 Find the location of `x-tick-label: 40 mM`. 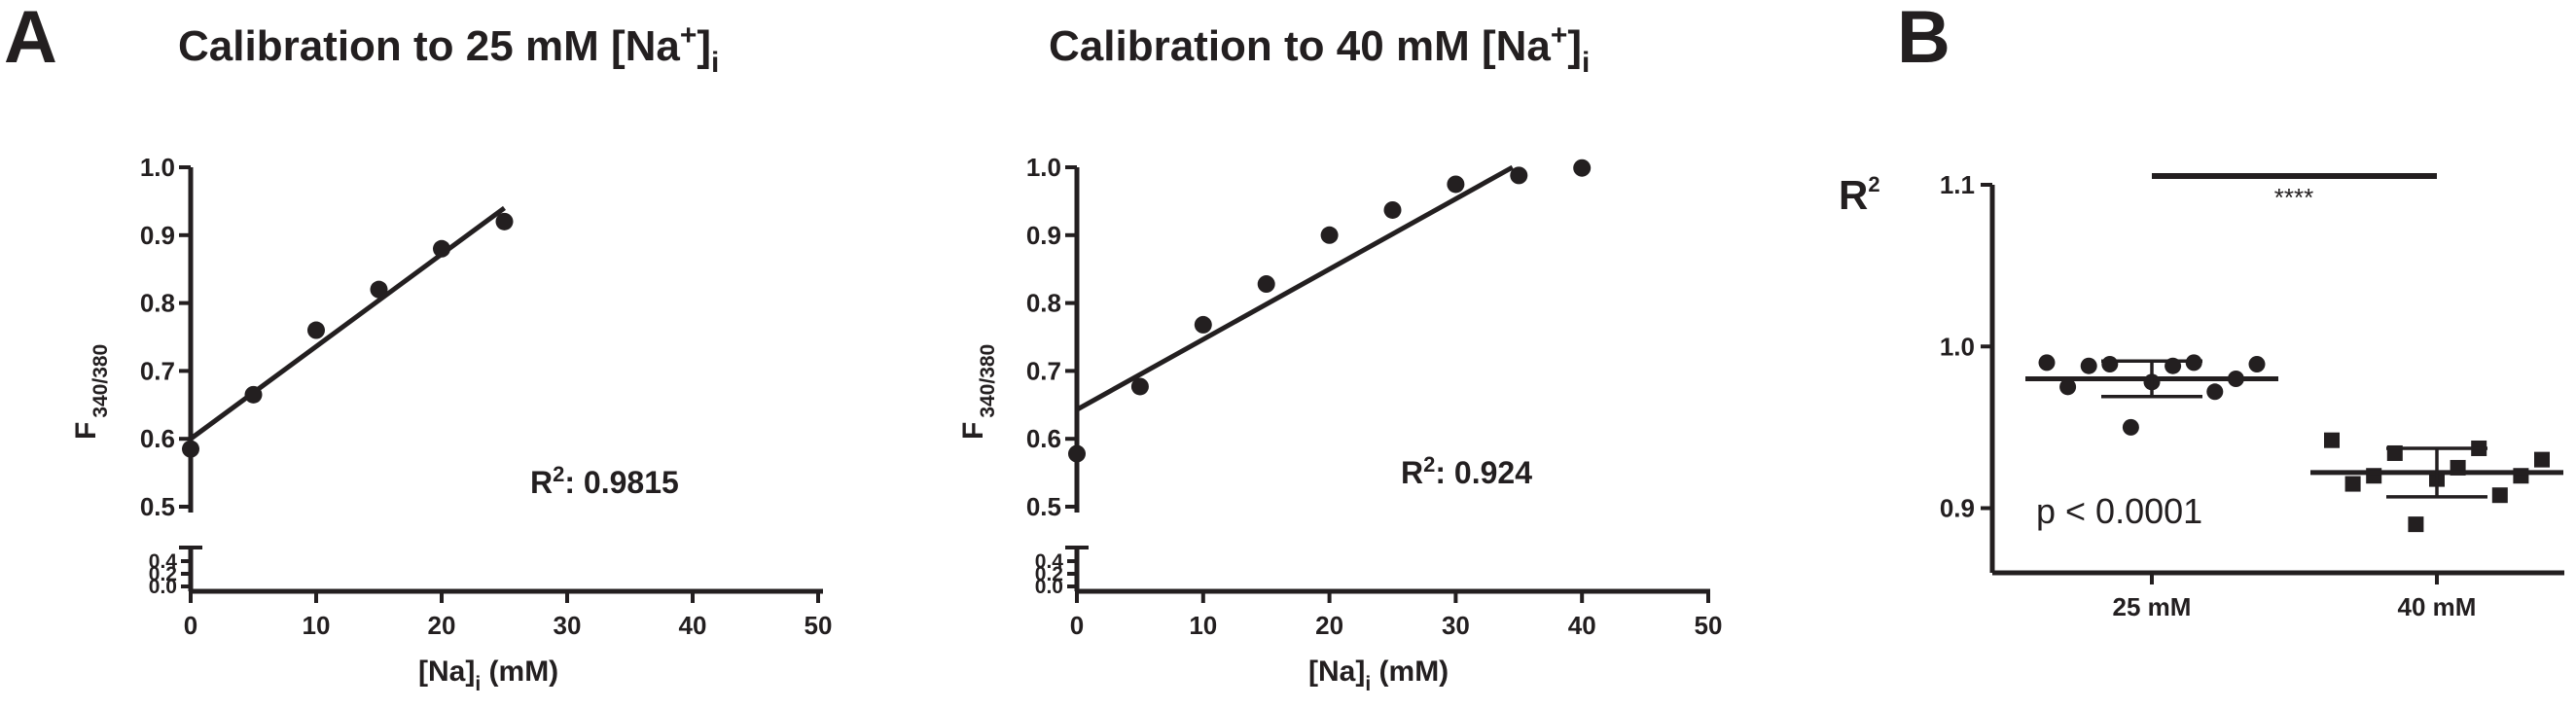

x-tick-label: 40 mM is located at coordinates (2437, 606).